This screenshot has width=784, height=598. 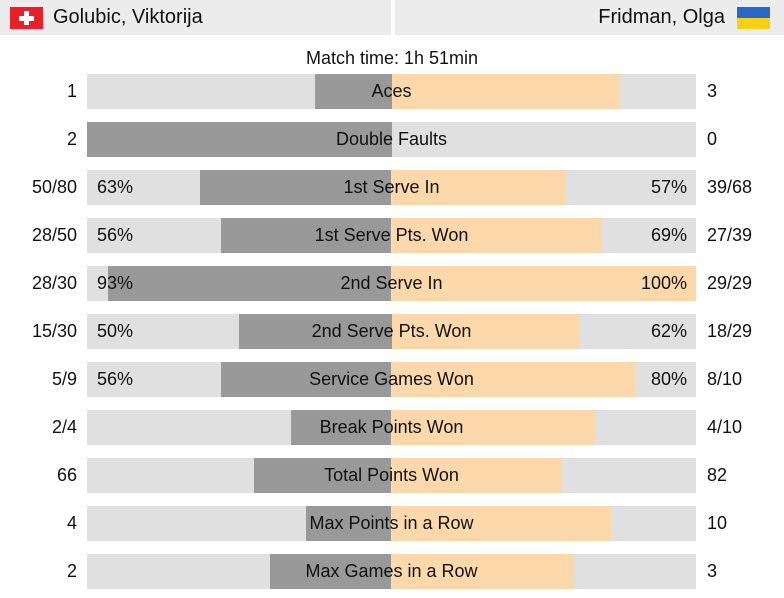 I want to click on player-right-name: Fridman, Olga, so click(x=661, y=17).